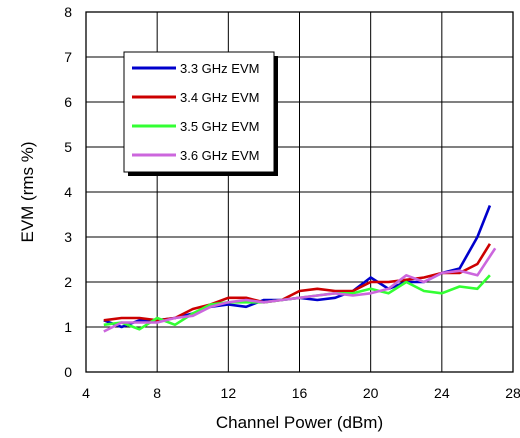 Image resolution: width=520 pixels, height=438 pixels. I want to click on y-tick-label: 4, so click(68, 192).